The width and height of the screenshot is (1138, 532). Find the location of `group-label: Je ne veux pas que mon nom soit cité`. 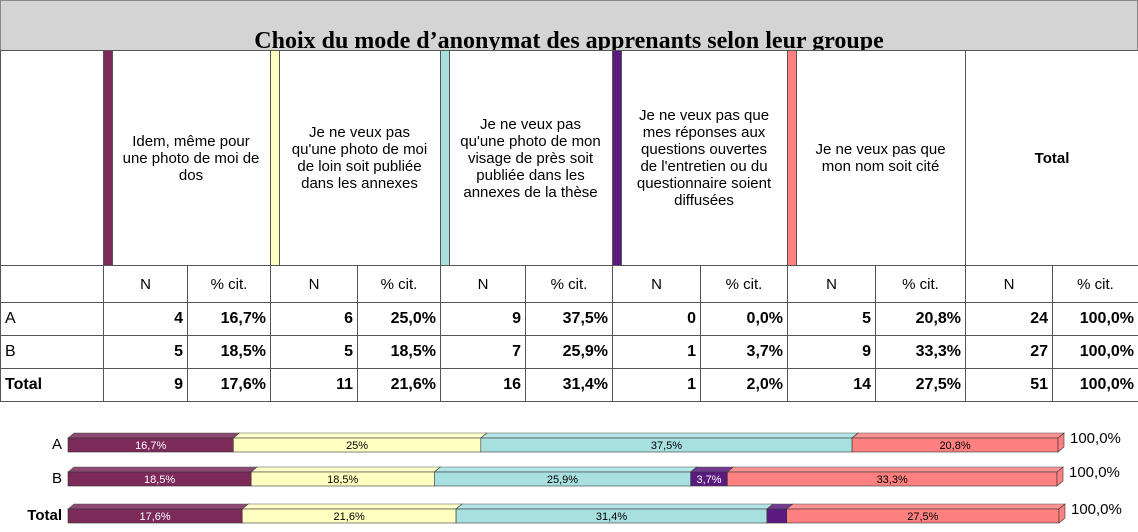

group-label: Je ne veux pas que mon nom soit cité is located at coordinates (880, 158).